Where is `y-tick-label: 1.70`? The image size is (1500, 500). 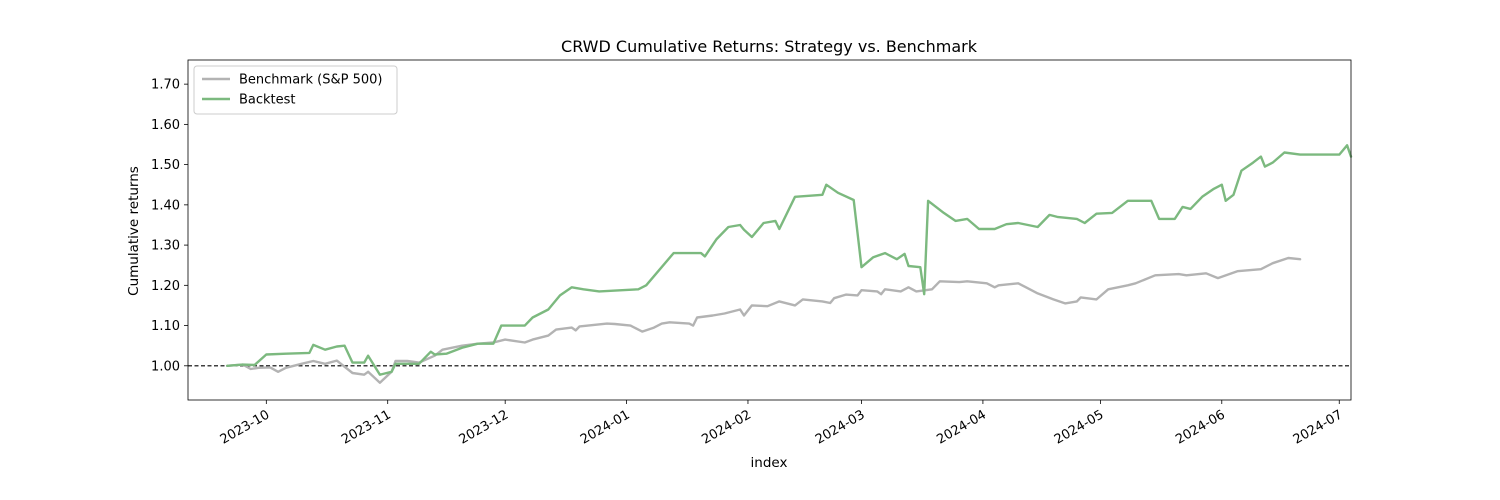
y-tick-label: 1.70 is located at coordinates (165, 85).